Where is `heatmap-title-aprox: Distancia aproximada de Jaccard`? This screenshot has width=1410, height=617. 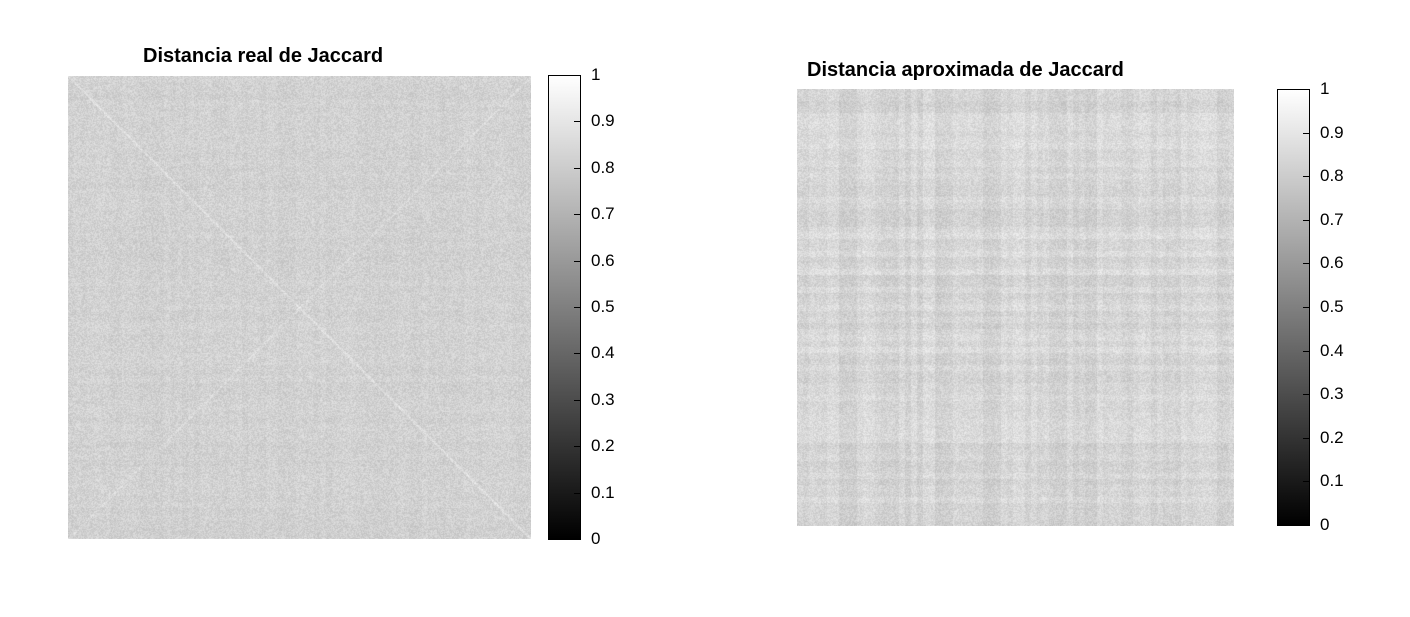
heatmap-title-aprox: Distancia aproximada de Jaccard is located at coordinates (965, 70).